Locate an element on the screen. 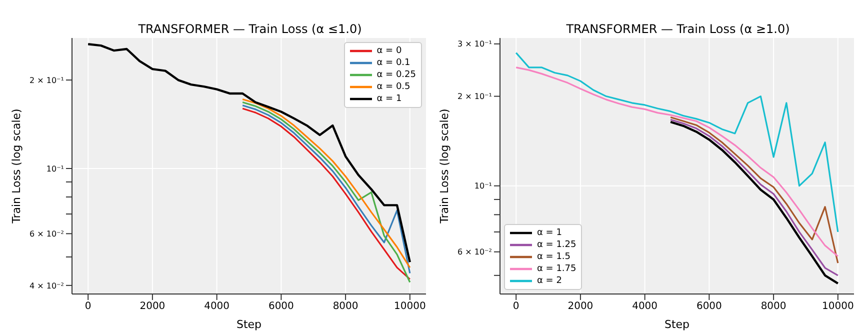 This screenshot has width=865, height=336. legend-label: α = 1.75 is located at coordinates (556, 269).